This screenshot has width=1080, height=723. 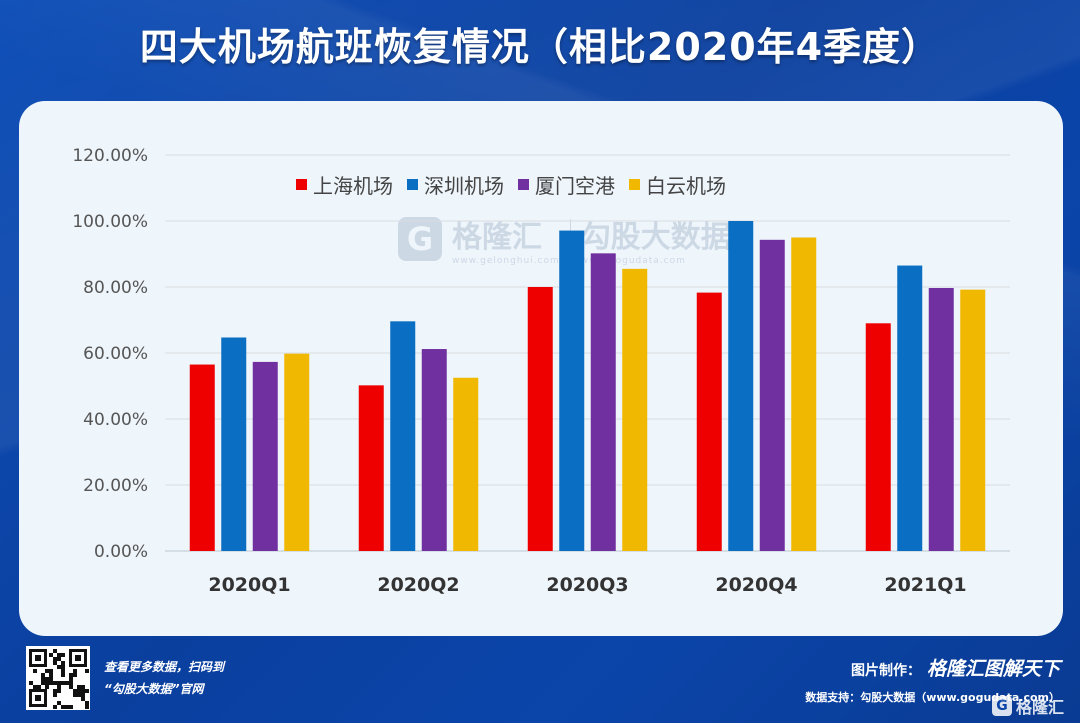 What do you see at coordinates (575, 186) in the screenshot?
I see `legend-label: 厦门空港` at bounding box center [575, 186].